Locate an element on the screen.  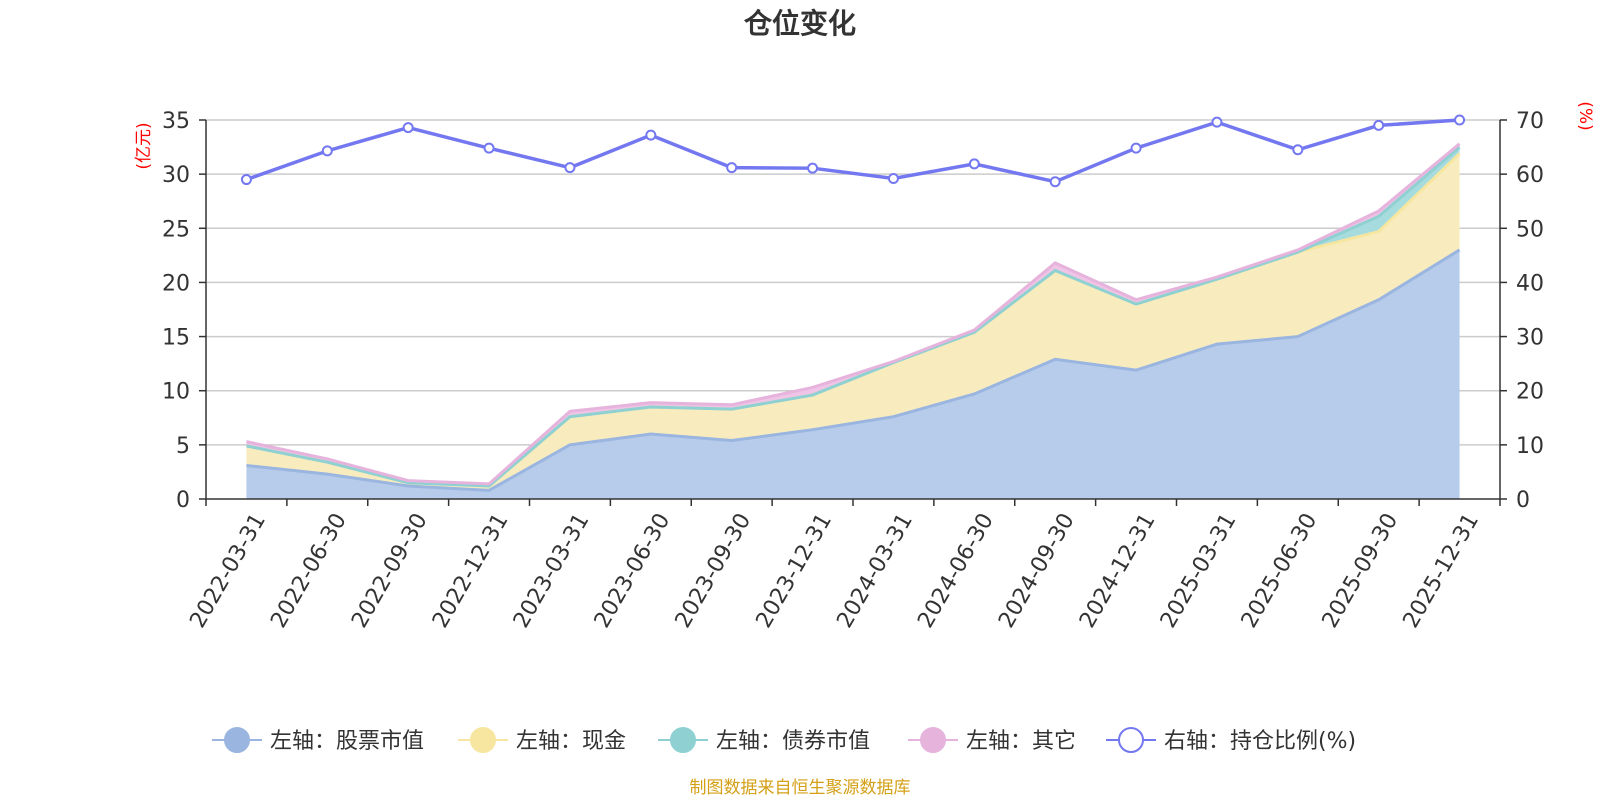
legend-item: 左轴：其它 is located at coordinates (992, 740).